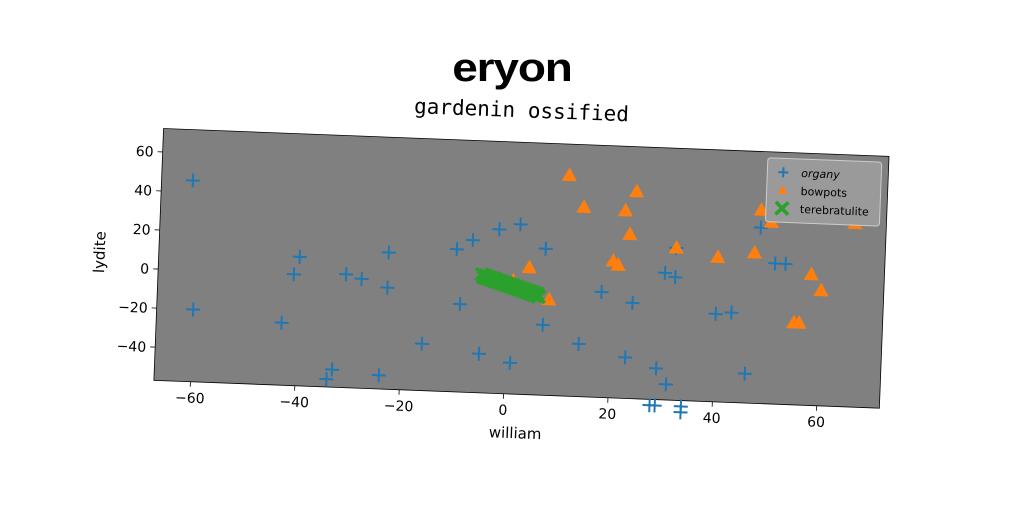 The image size is (1024, 531). Describe the element at coordinates (522, 110) in the screenshot. I see `chart-title: gardenin ossified` at that location.